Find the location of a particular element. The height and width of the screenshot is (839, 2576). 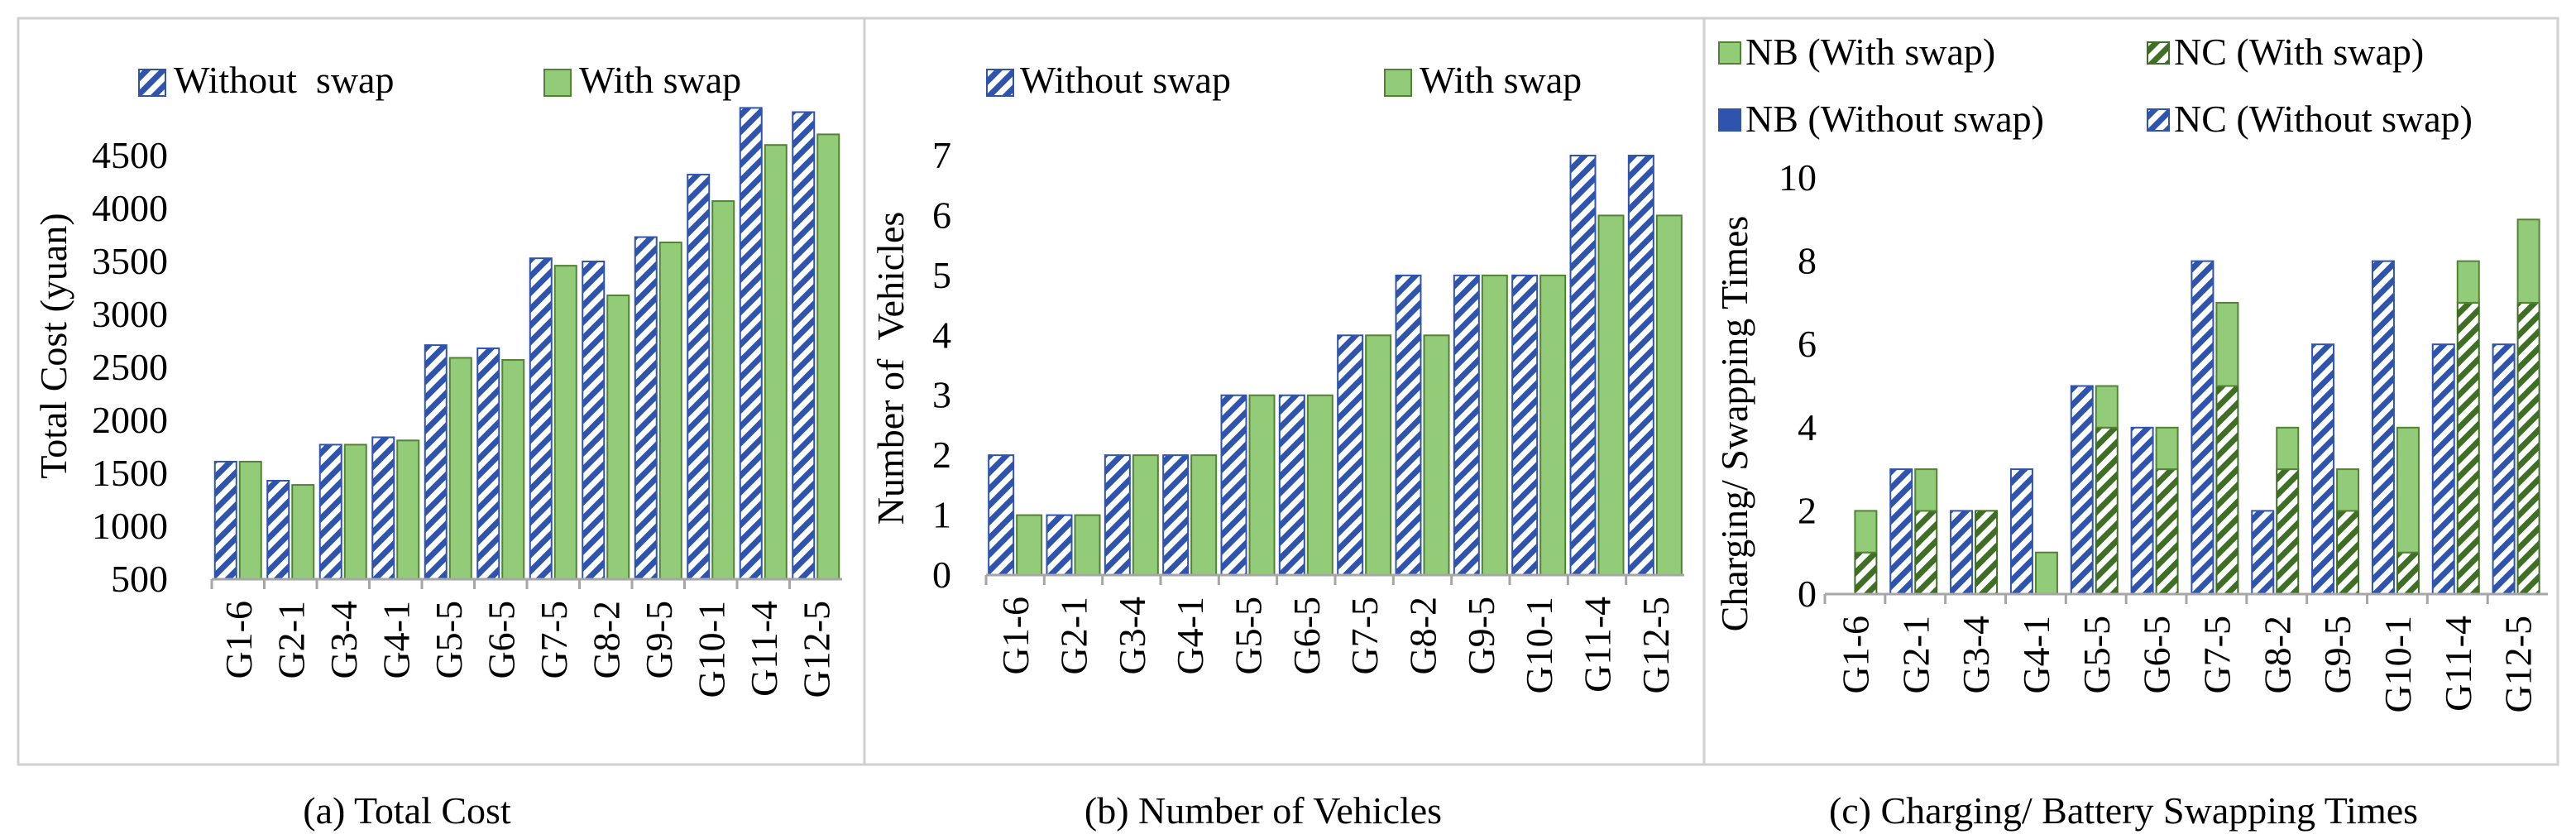

x-tick-label-g3-4: G3-4 is located at coordinates (1976, 655).